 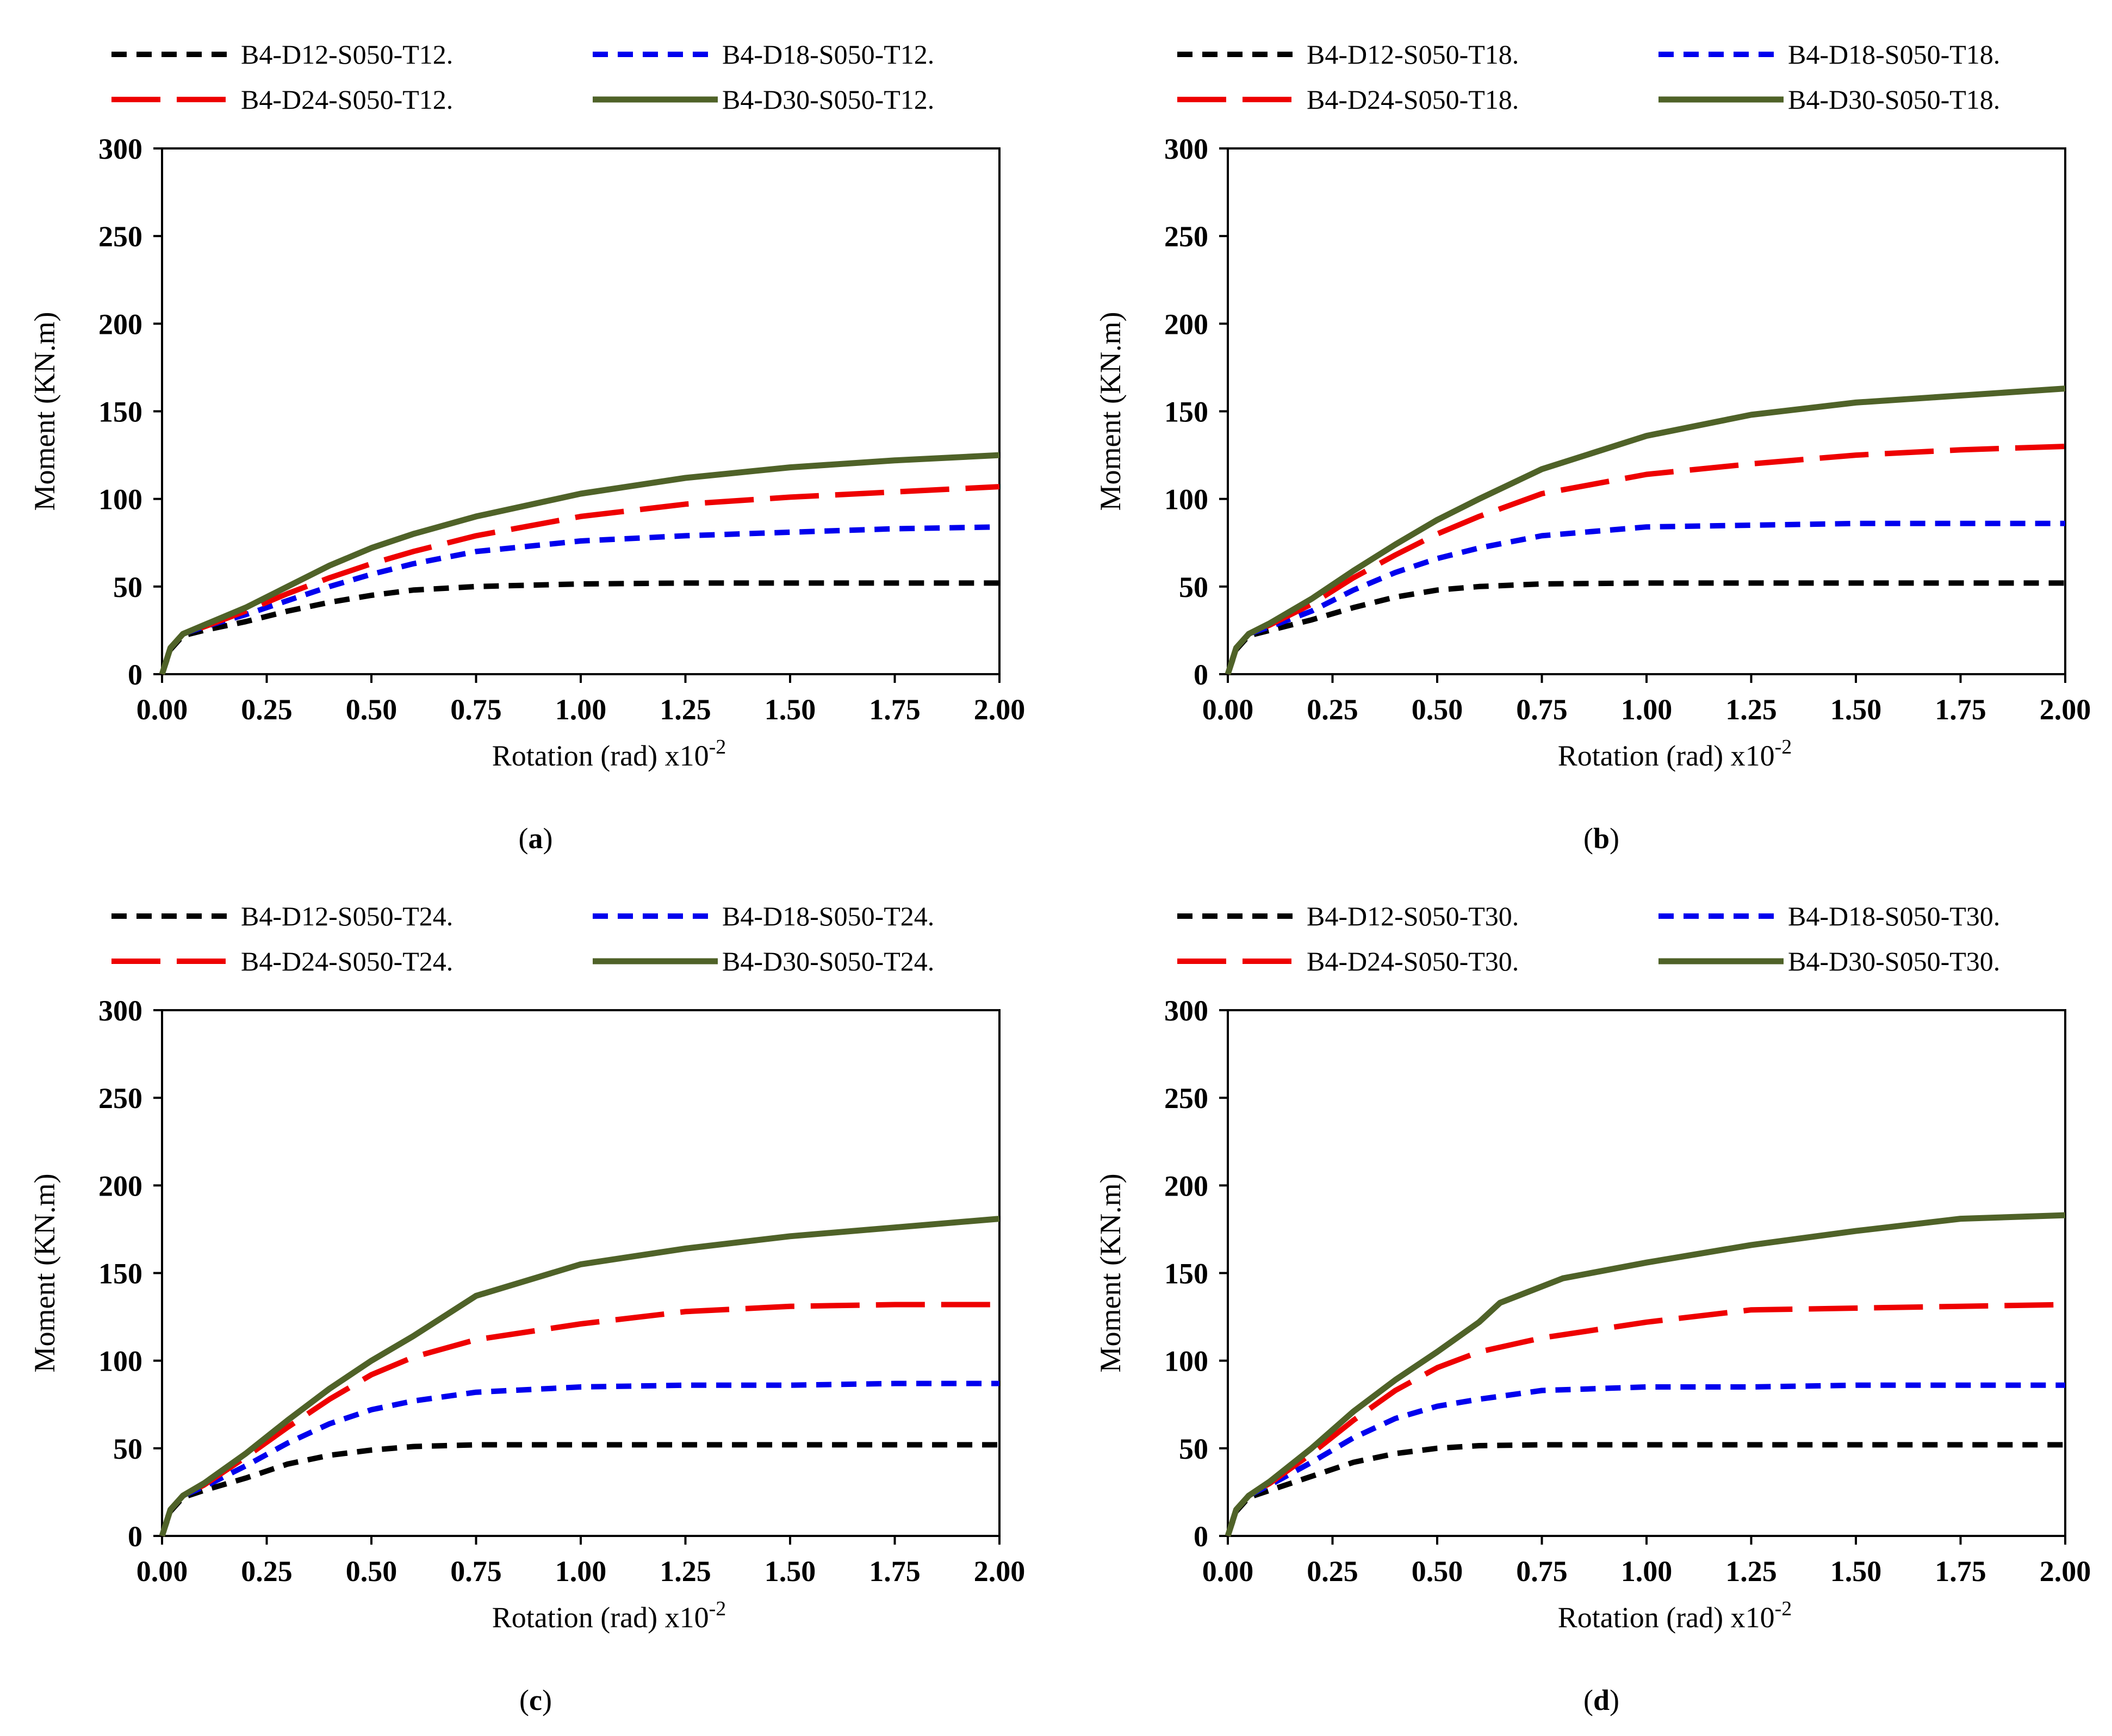 I want to click on panel-caption: (d), so click(x=1601, y=1700).